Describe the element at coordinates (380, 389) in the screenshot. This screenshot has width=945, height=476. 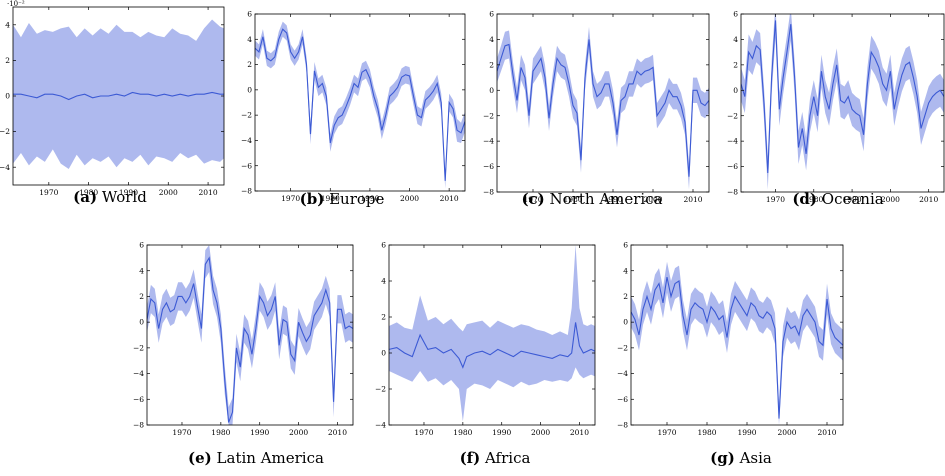
I see `africa-ytick-label: −2` at that location.